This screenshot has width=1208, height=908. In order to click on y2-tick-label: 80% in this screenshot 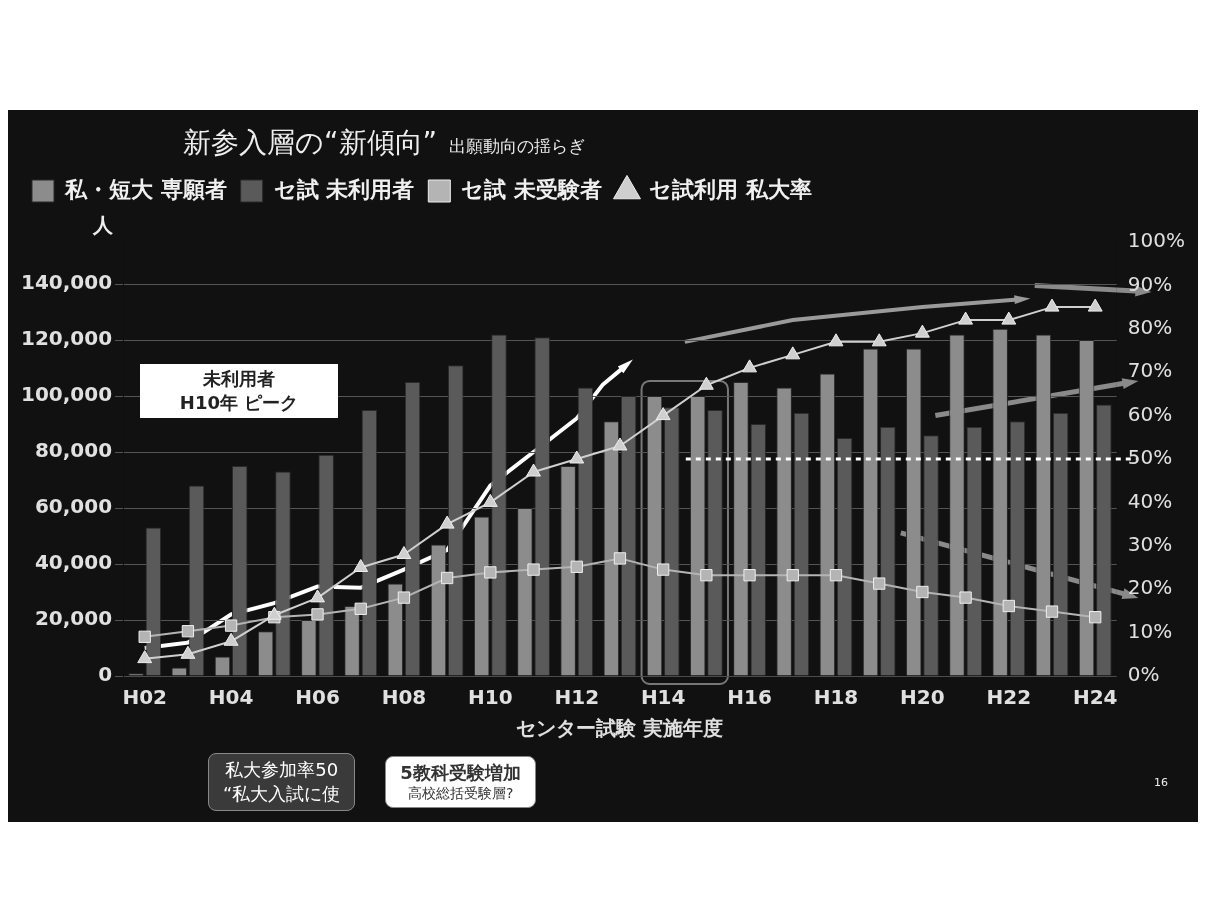, I will do `click(1150, 327)`.